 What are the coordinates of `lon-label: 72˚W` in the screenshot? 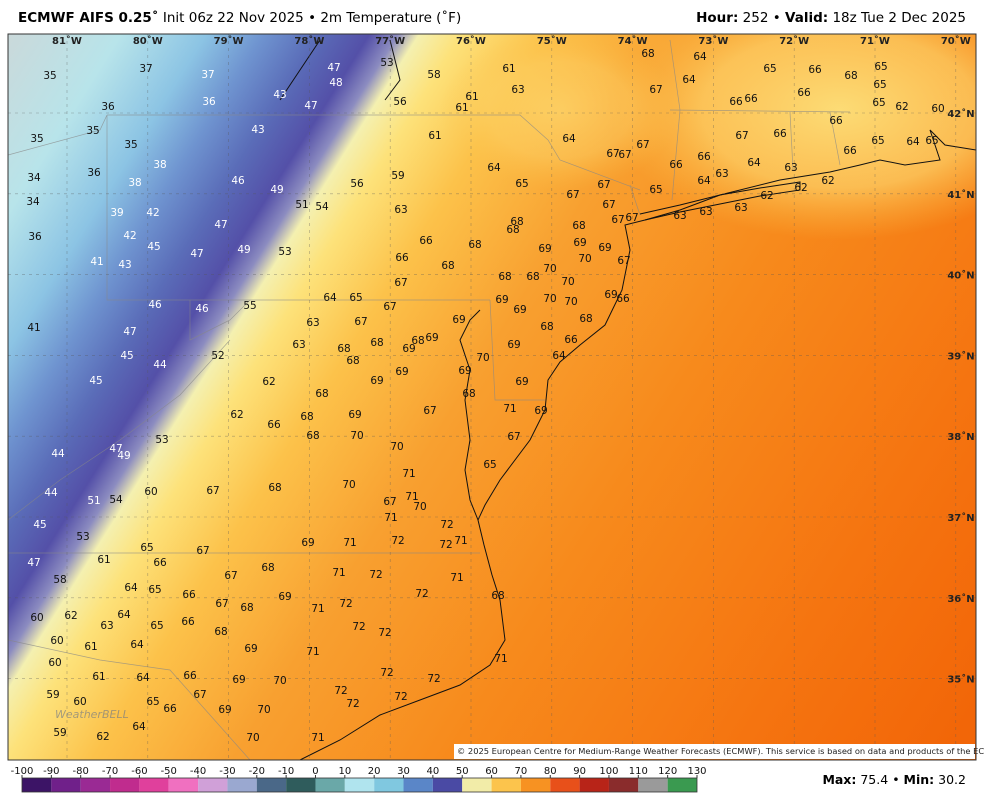 It's located at (794, 41).